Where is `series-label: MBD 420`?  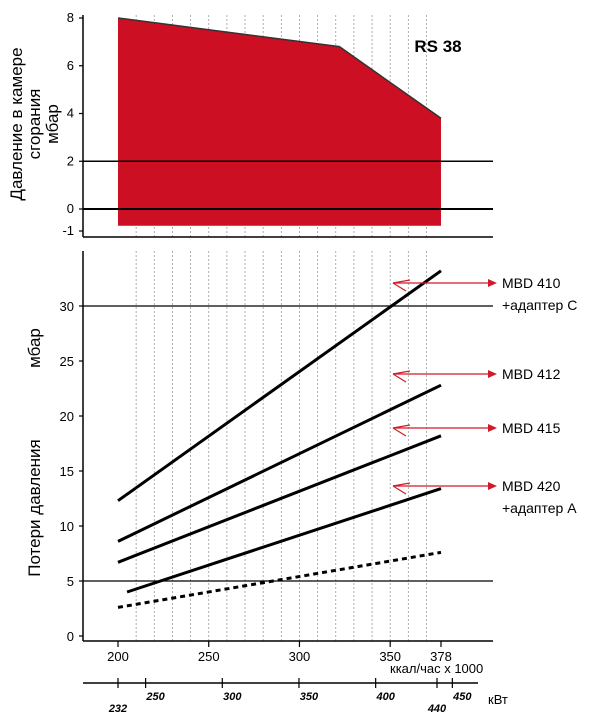
series-label: MBD 420 is located at coordinates (531, 486).